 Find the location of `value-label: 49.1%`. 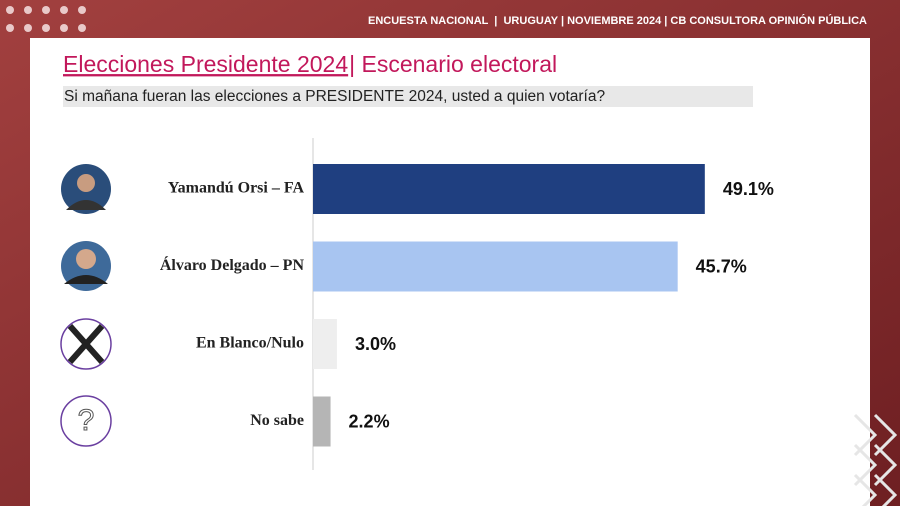

value-label: 49.1% is located at coordinates (748, 189).